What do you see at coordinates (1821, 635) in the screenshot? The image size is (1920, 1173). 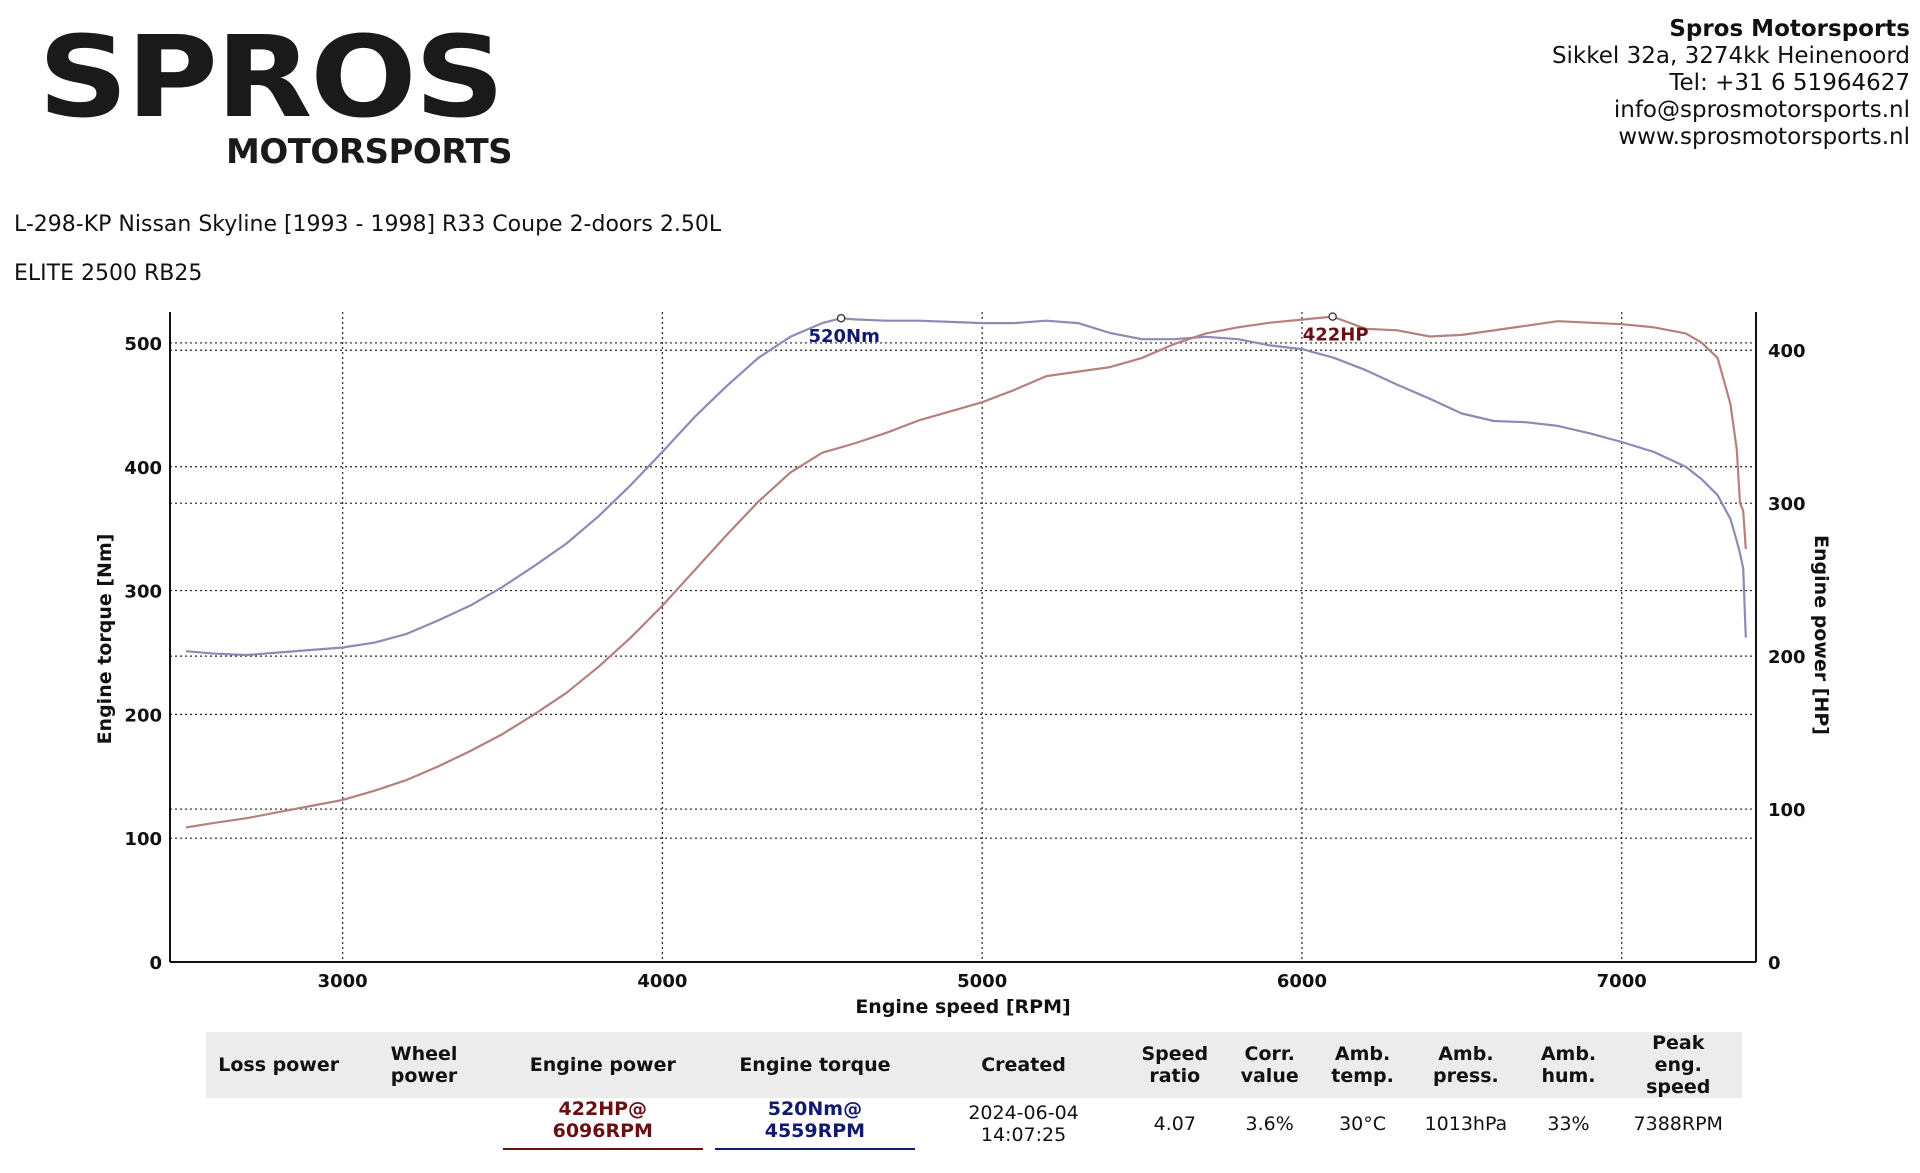 I see `y-right-axis-title: Engine power [HP]` at bounding box center [1821, 635].